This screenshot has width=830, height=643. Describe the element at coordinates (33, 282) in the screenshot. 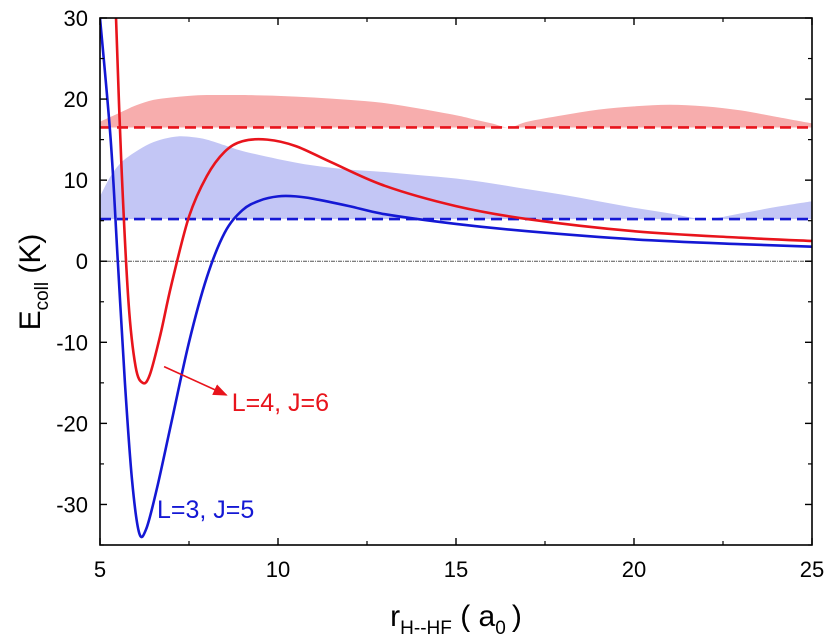

I see `y-axis-title: Ecoll (K)` at that location.